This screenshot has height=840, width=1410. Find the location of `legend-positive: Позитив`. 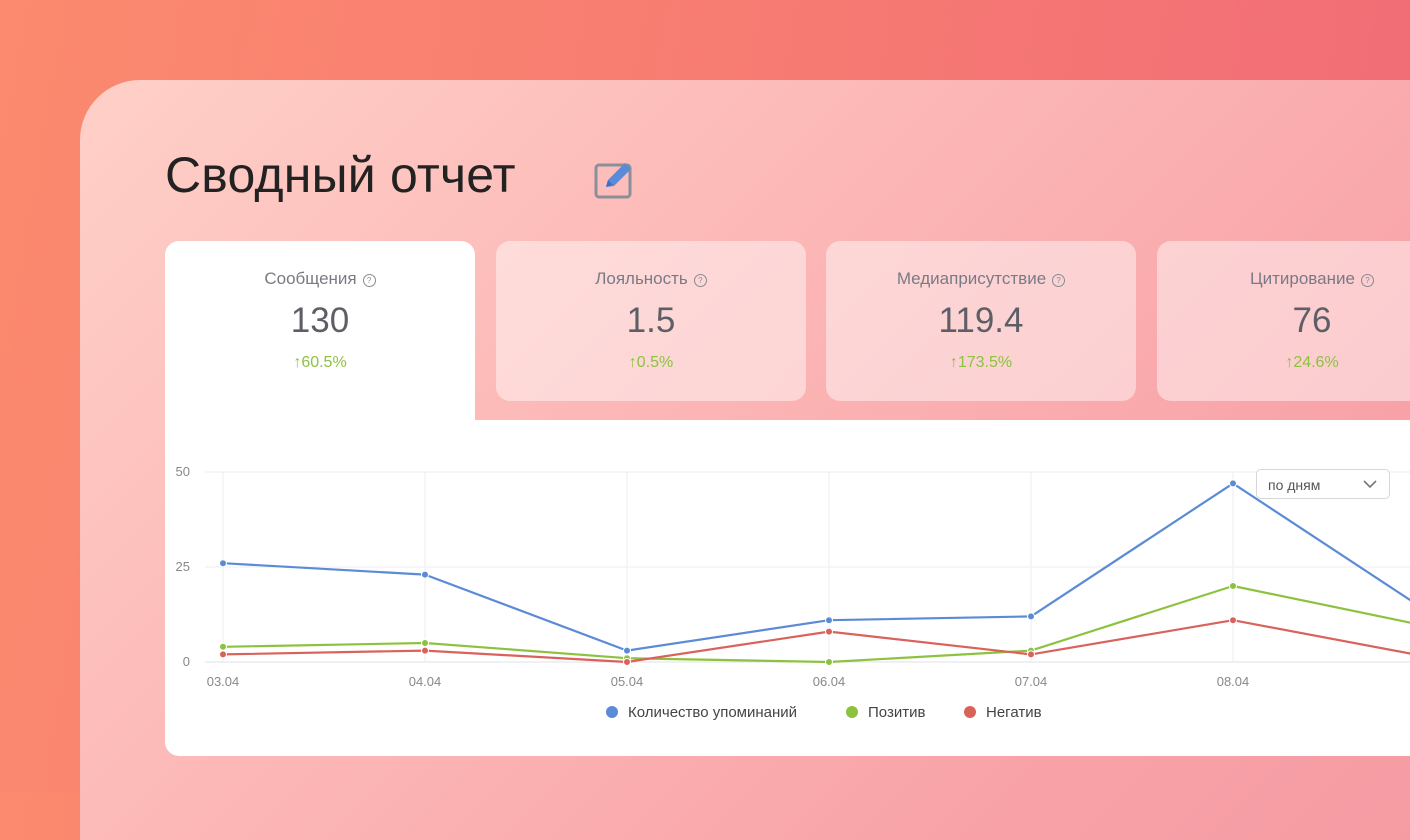

legend-positive: Позитив is located at coordinates (885, 712).